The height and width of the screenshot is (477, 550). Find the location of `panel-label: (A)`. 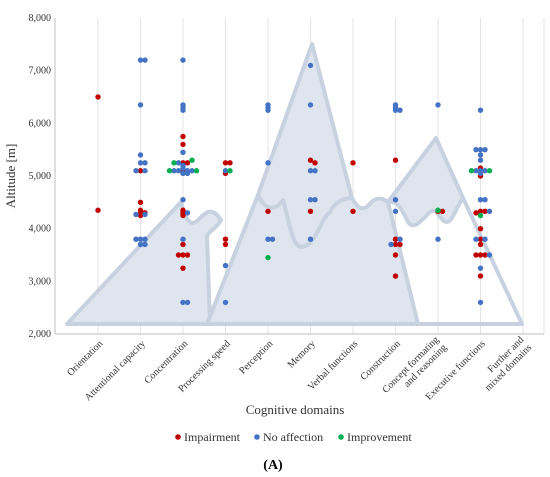

panel-label: (A) is located at coordinates (273, 465).